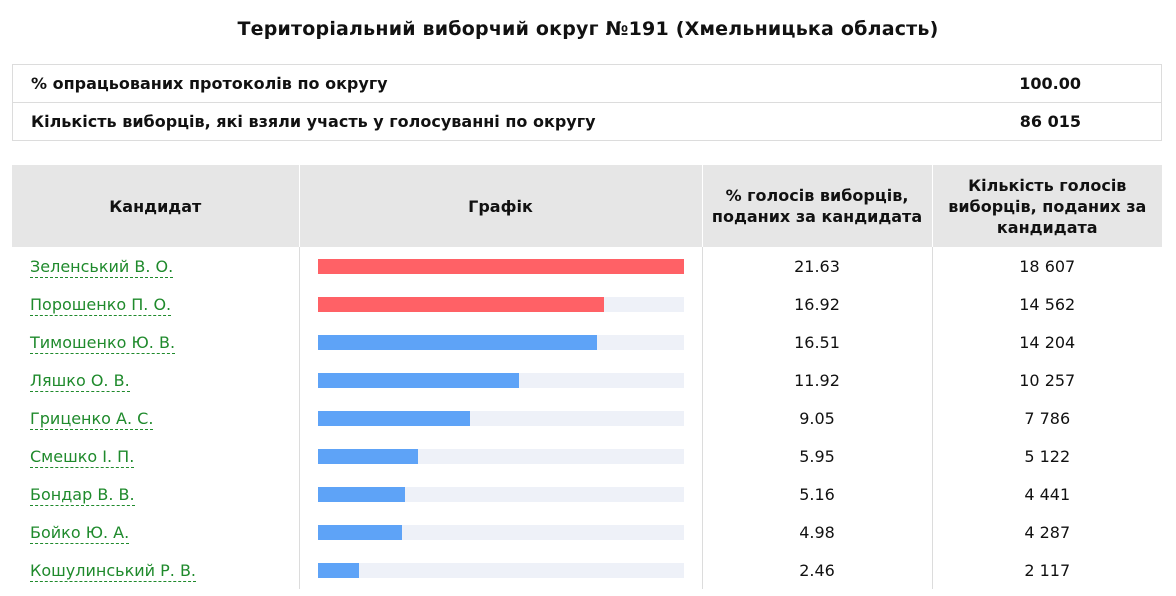 Image resolution: width=1176 pixels, height=596 pixels. Describe the element at coordinates (102, 267) in the screenshot. I see `candidate-link: Зеленський В. О.` at that location.